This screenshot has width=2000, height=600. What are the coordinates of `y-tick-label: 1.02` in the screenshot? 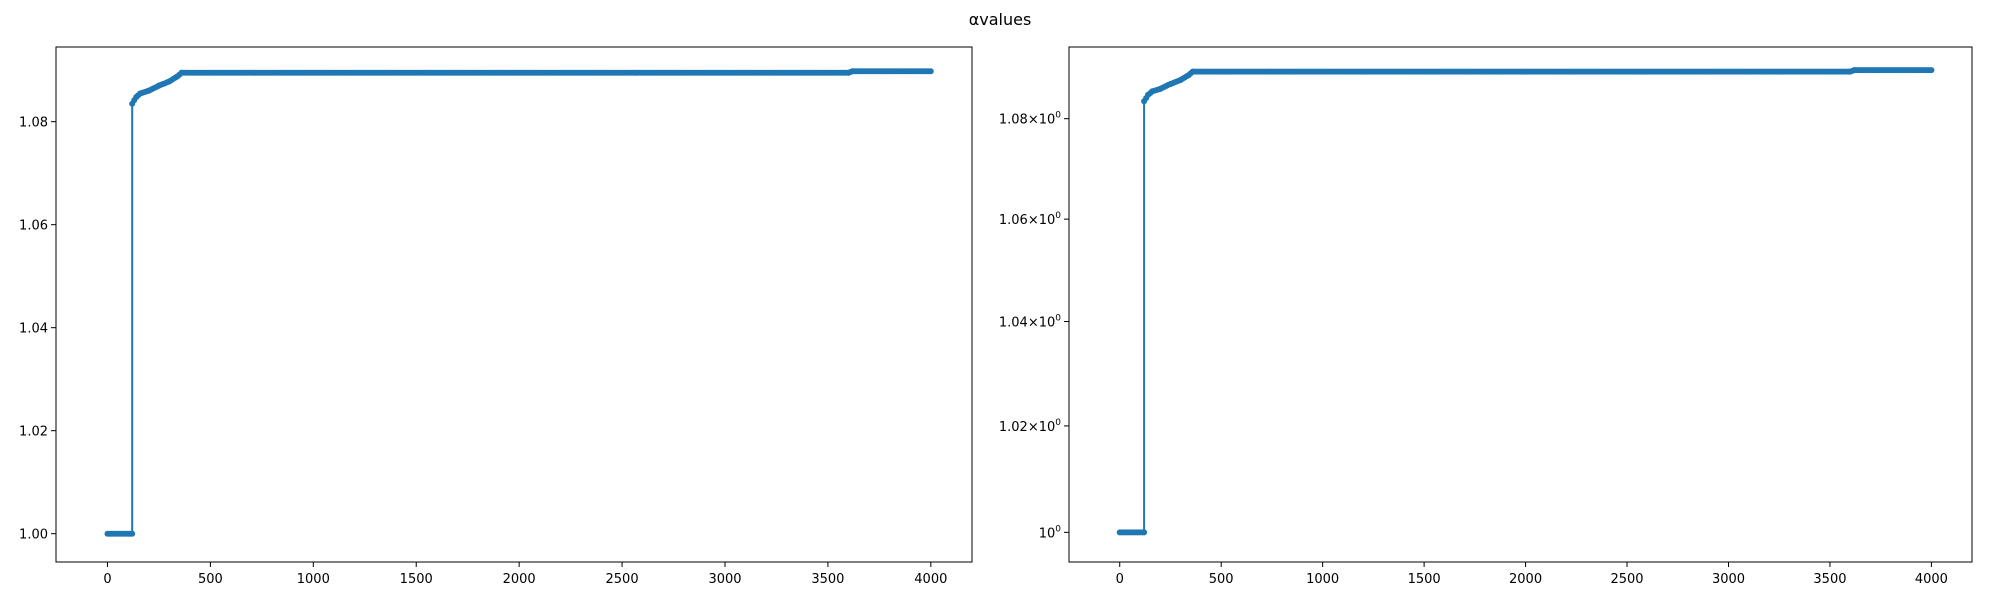 It's located at (33, 432).